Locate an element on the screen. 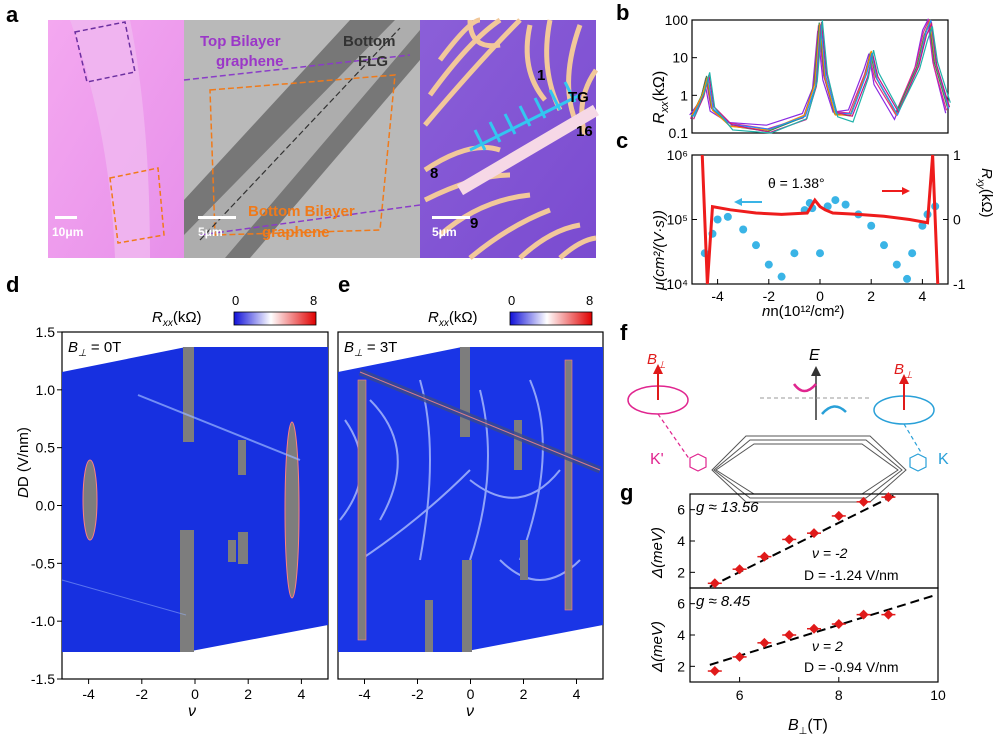 This screenshot has height=740, width=1000. optical-image-1: 10μm is located at coordinates (116, 139).